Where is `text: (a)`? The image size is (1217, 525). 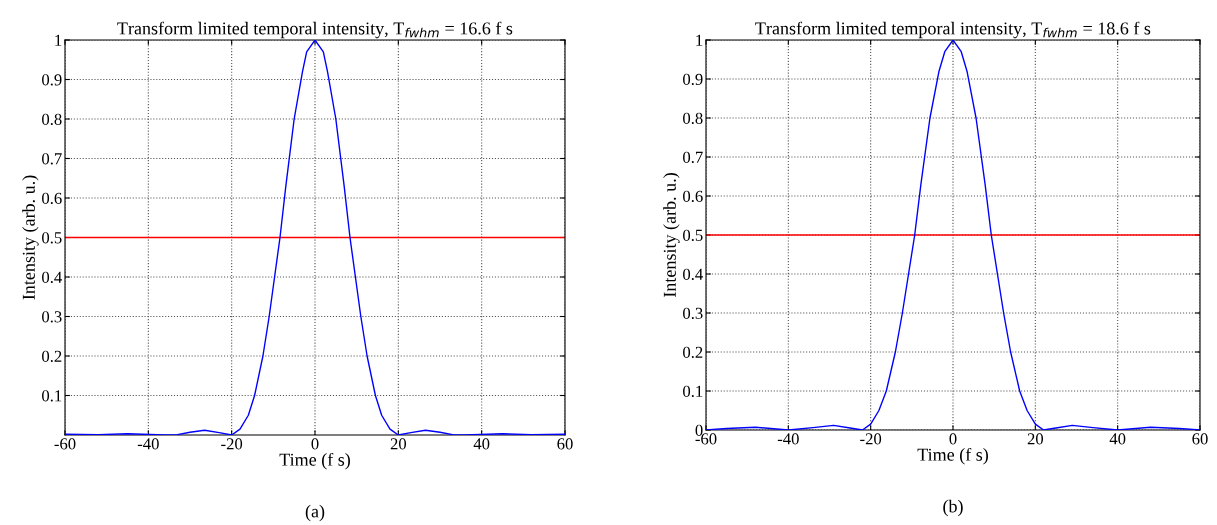
text: (a) is located at coordinates (315, 513).